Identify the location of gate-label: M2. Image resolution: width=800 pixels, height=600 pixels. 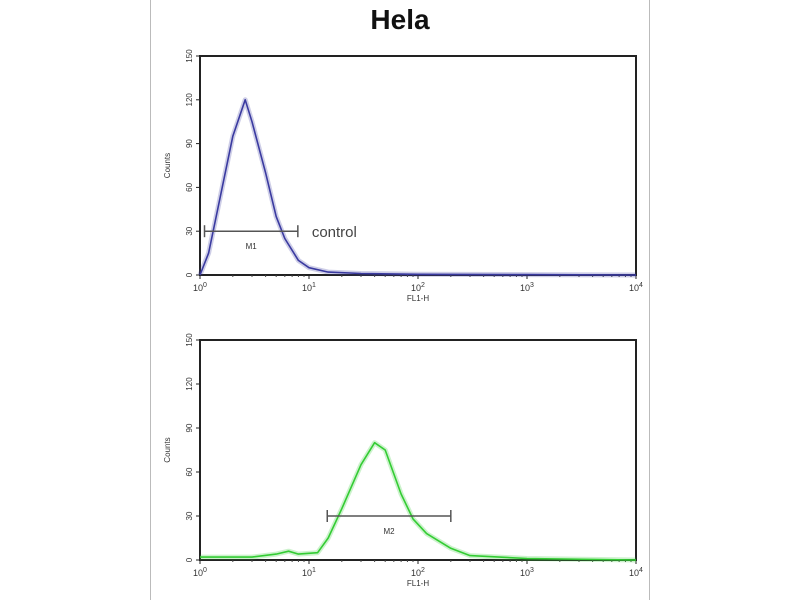
(389, 531).